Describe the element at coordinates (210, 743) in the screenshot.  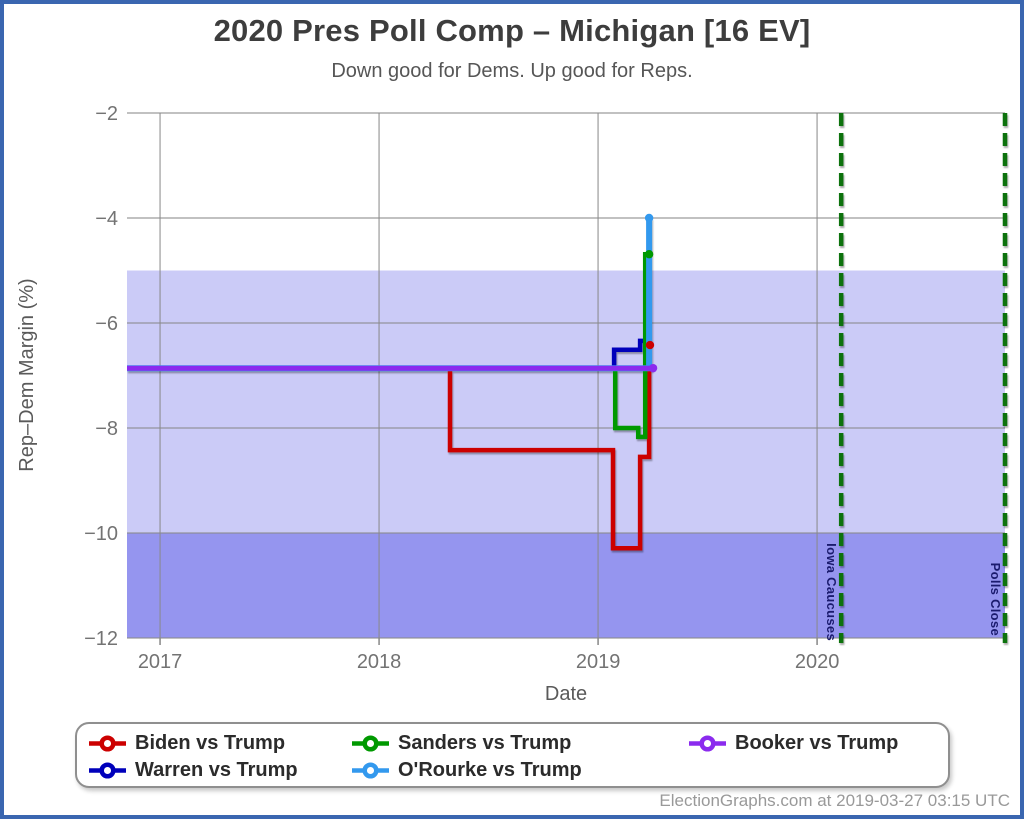
I see `legend-label: Biden vs Trump` at that location.